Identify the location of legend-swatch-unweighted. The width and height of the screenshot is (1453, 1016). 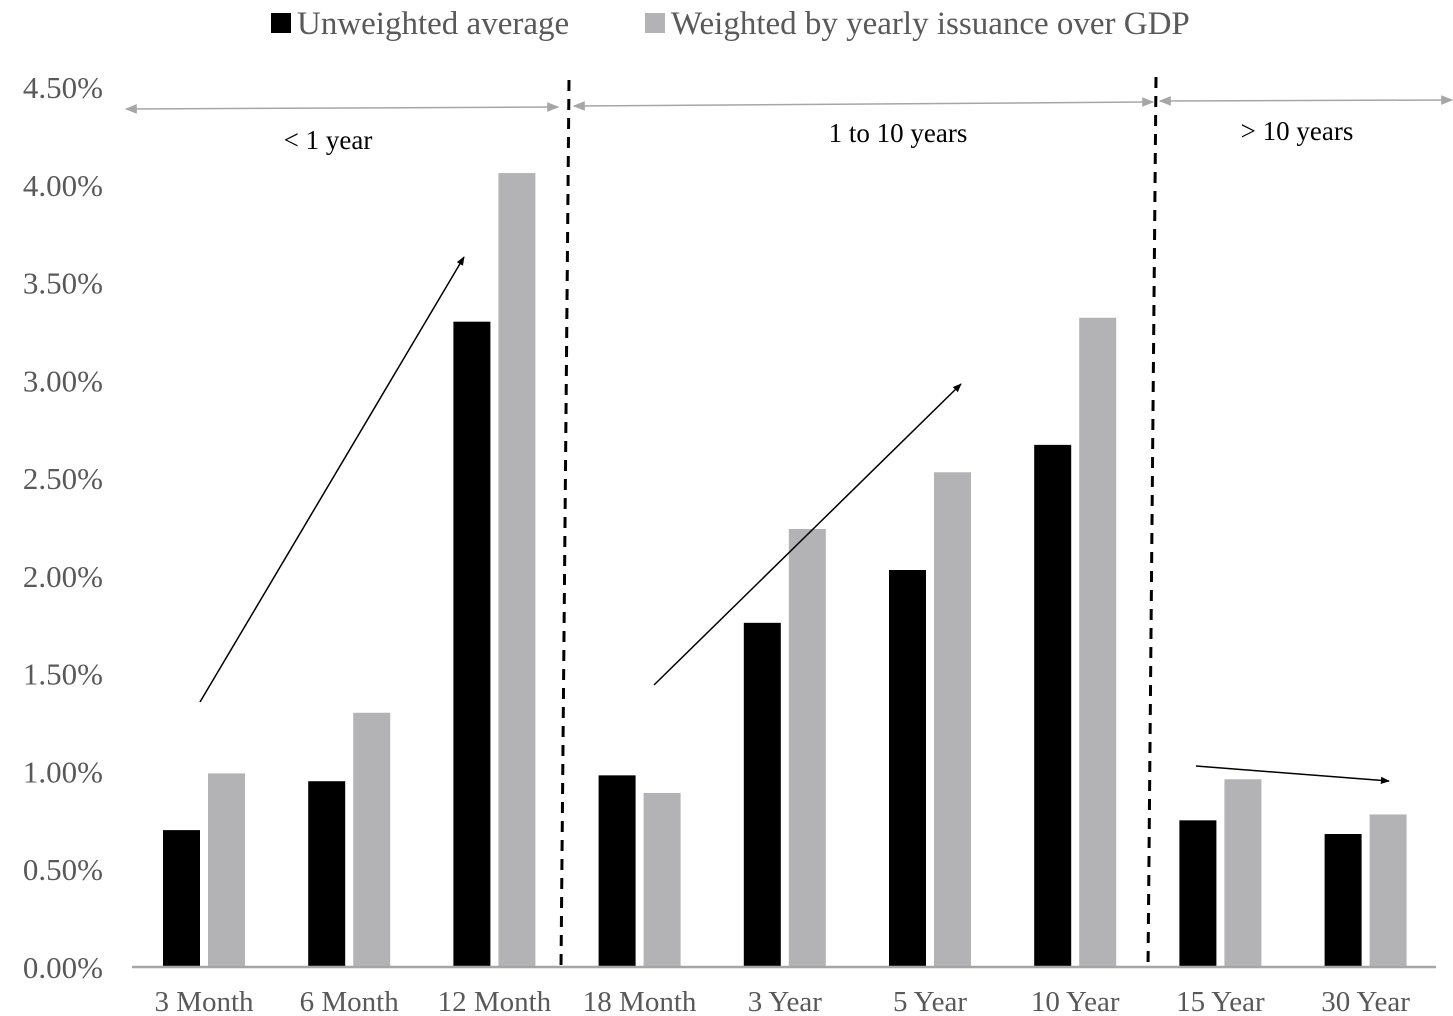
(281, 23).